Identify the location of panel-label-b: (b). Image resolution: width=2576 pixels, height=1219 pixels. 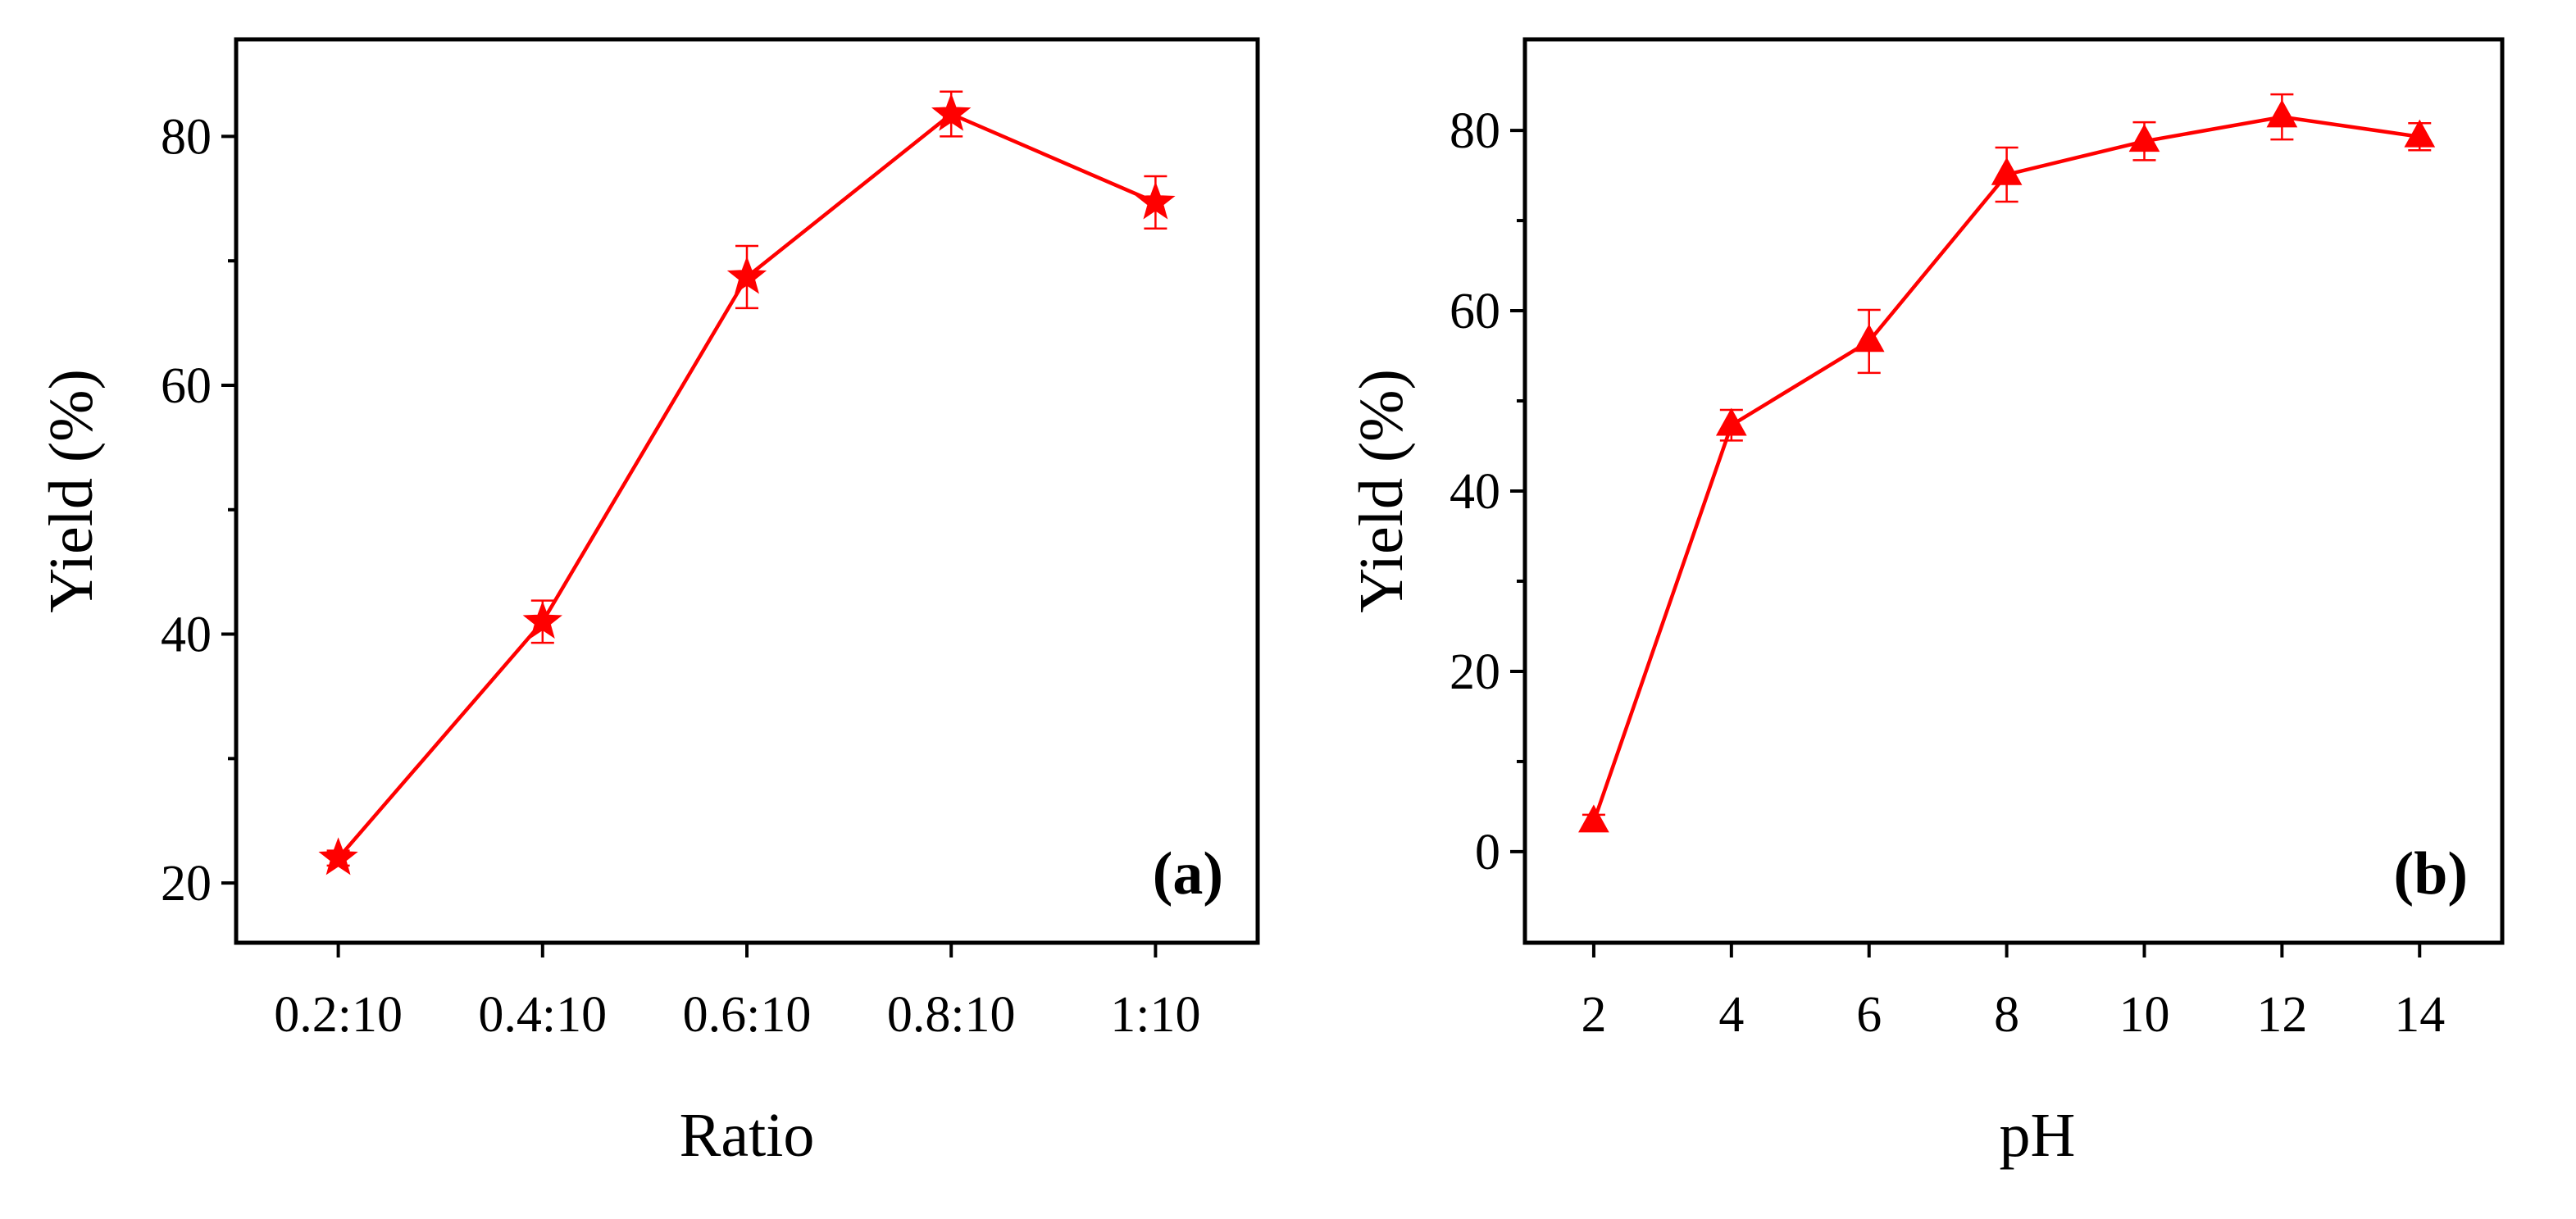
(2431, 873).